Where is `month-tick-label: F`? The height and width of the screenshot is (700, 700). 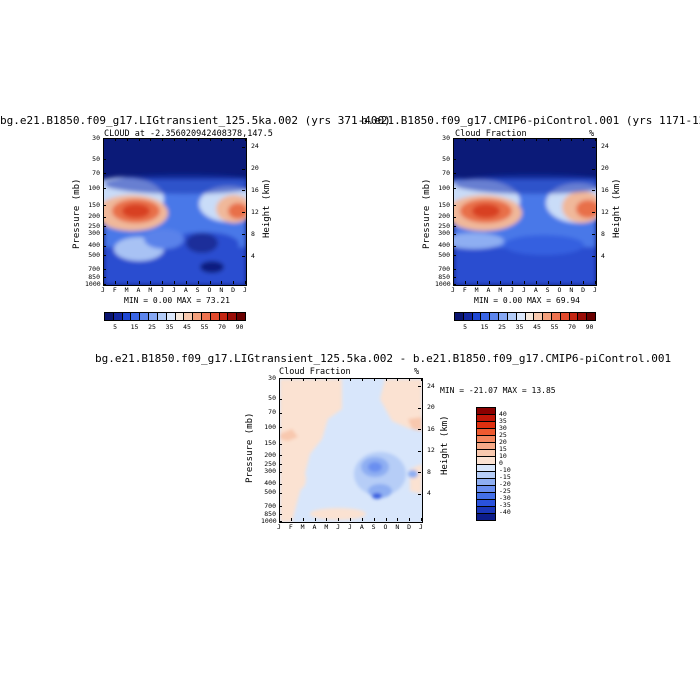
month-tick-label: F is located at coordinates (290, 527).